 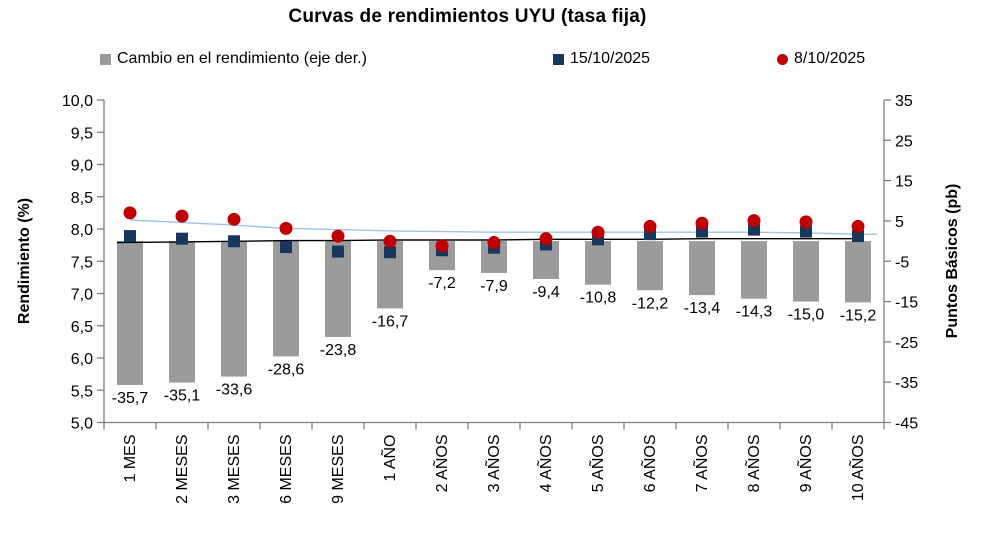 I want to click on left-axis-tick-label: 8,0, so click(x=82, y=230).